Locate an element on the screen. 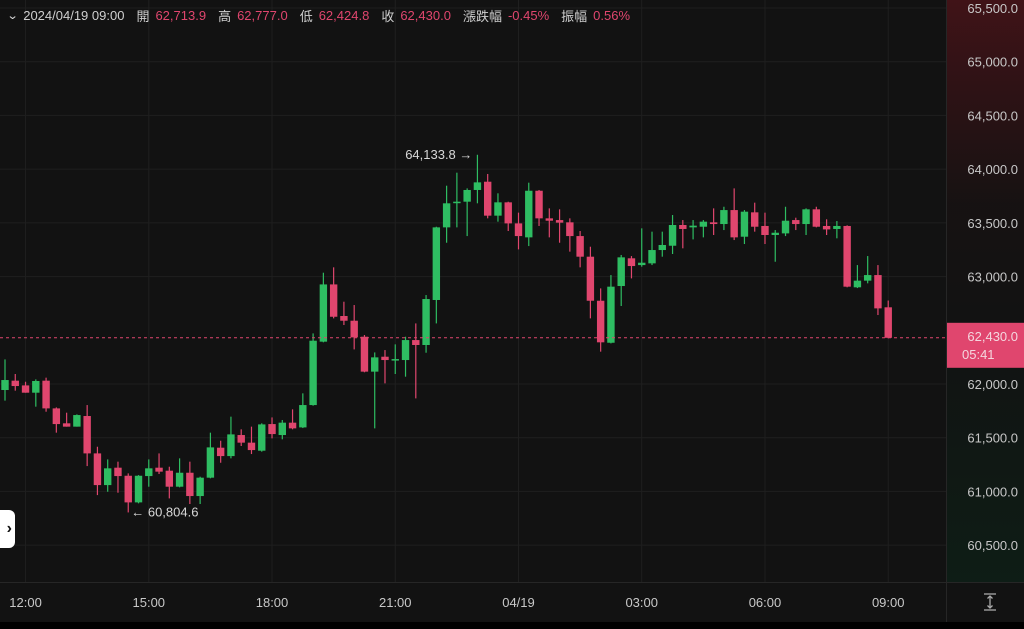 The height and width of the screenshot is (629, 1024). chevron-right-icon: › is located at coordinates (9, 528).